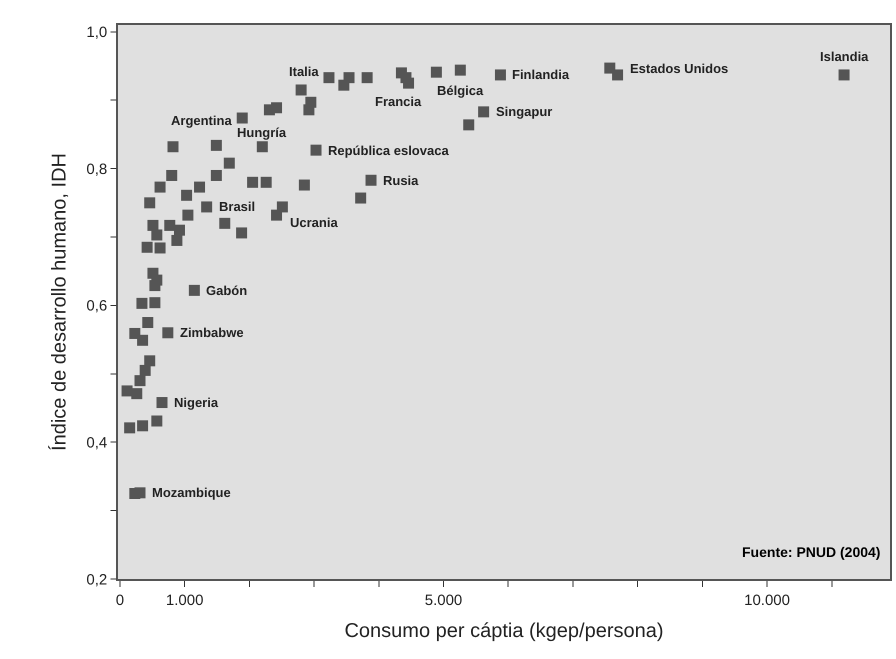 This screenshot has height=659, width=896. I want to click on y-tick-label: 0,8, so click(97, 169).